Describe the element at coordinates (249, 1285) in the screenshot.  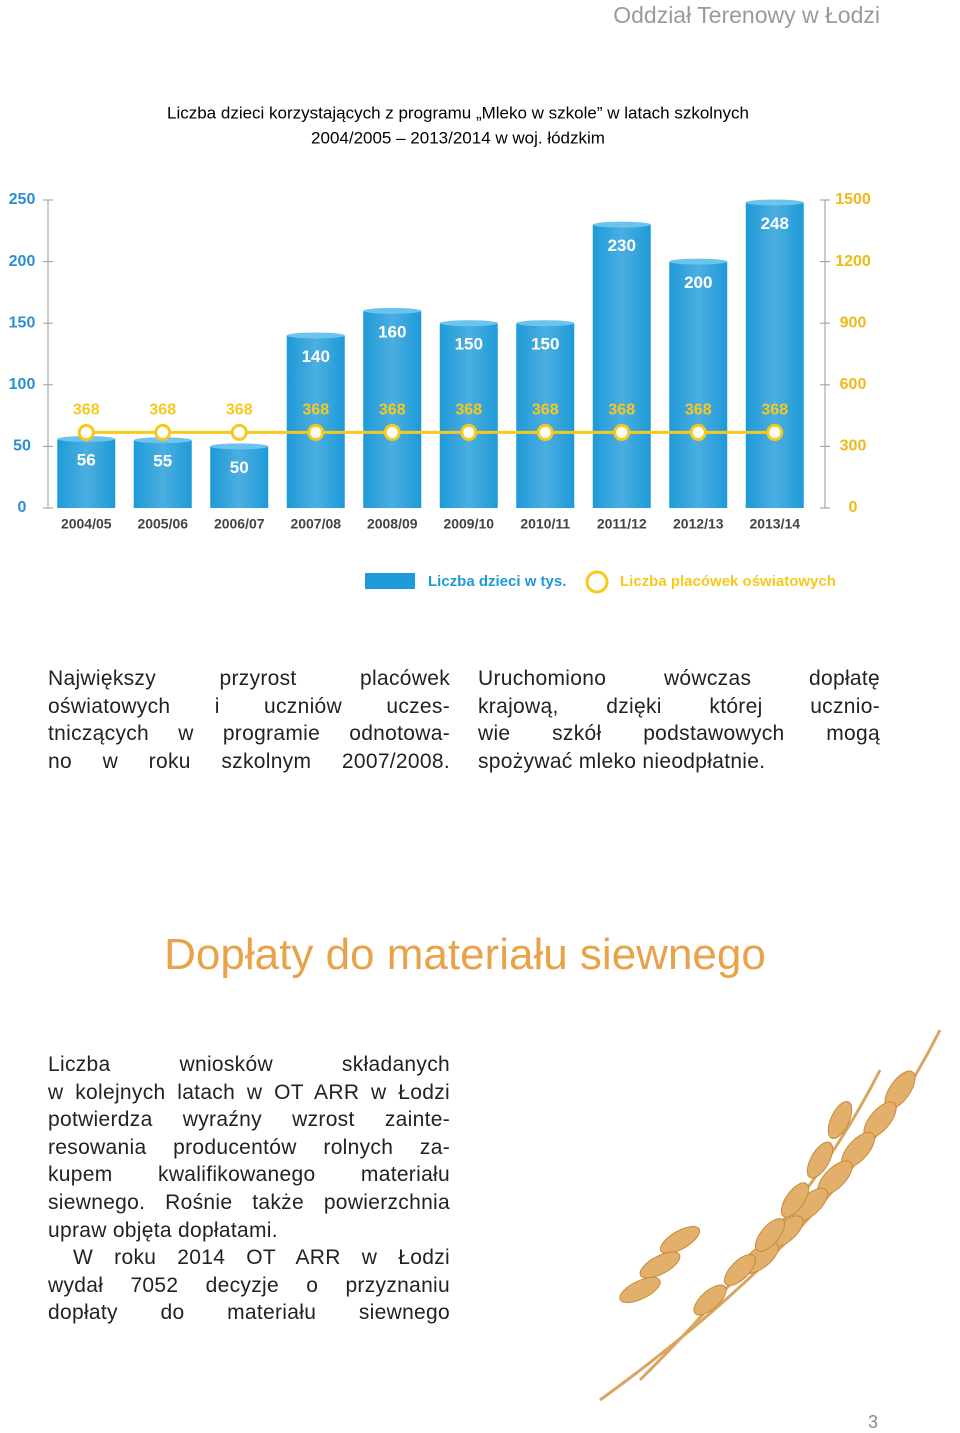
I see `text-line: wydał 7052 decyzje o przyznaniu` at that location.